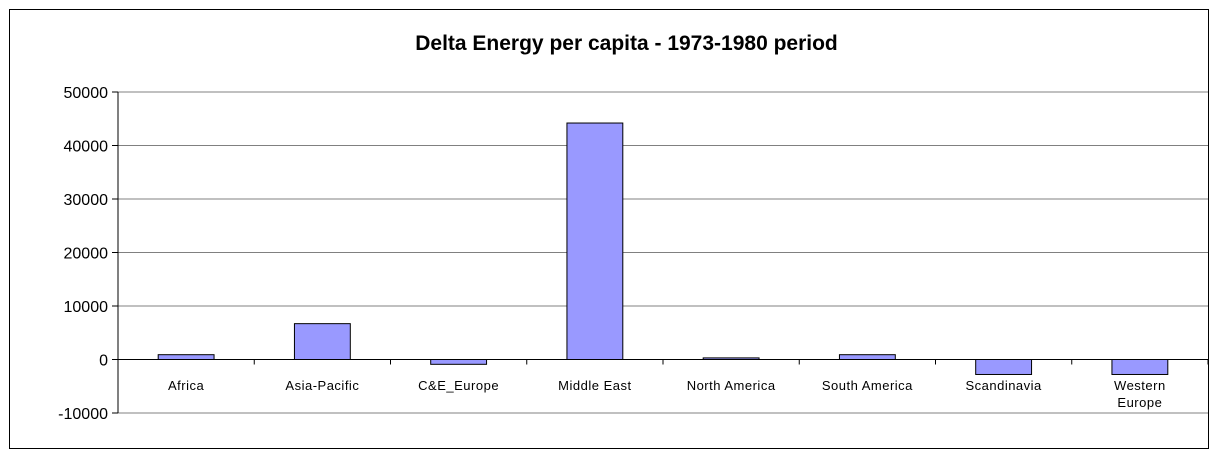  Describe the element at coordinates (322, 385) in the screenshot. I see `category-label: Asia-Pacific` at that location.